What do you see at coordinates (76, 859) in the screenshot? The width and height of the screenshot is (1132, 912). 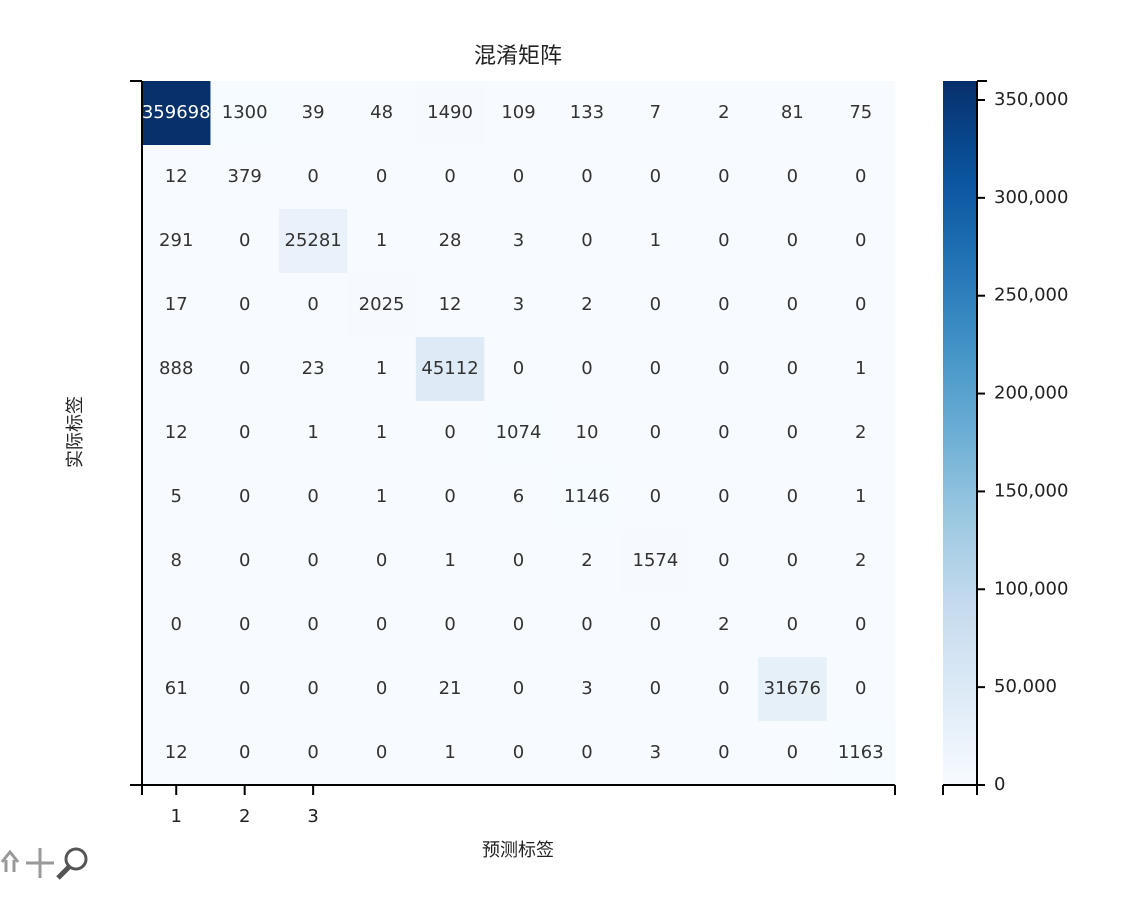 I see `zoom-icon` at bounding box center [76, 859].